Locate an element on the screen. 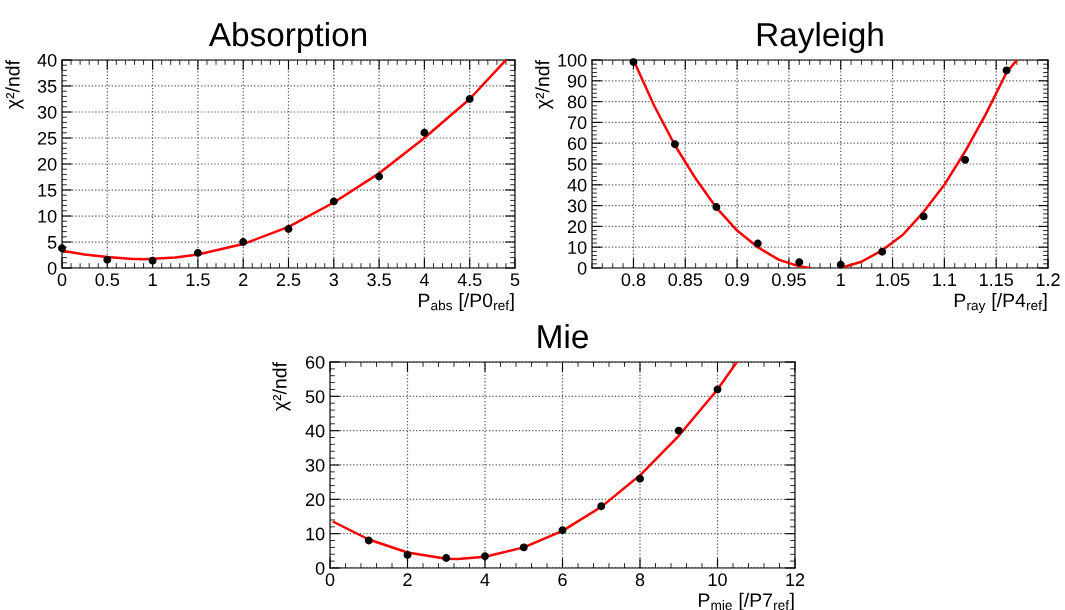  x-tick-label: 0.9 is located at coordinates (737, 280).